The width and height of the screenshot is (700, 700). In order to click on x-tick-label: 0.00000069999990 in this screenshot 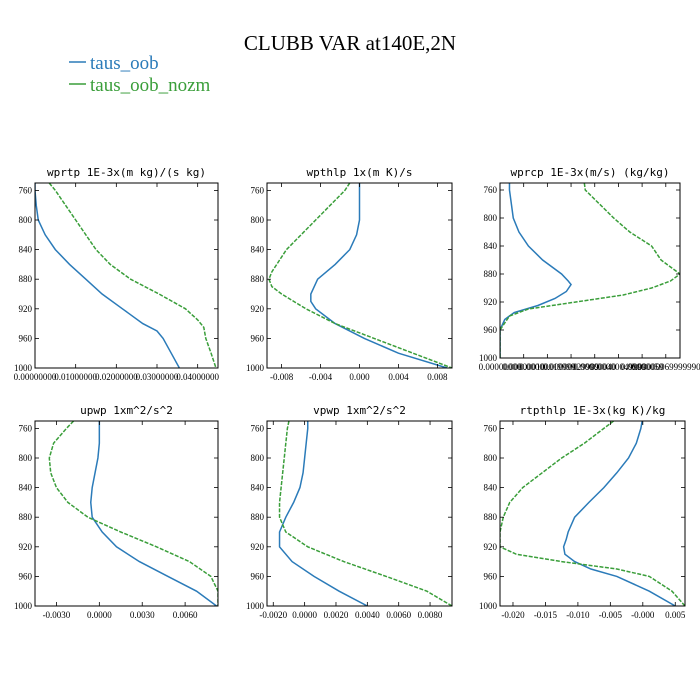, I will do `click(665, 367)`.